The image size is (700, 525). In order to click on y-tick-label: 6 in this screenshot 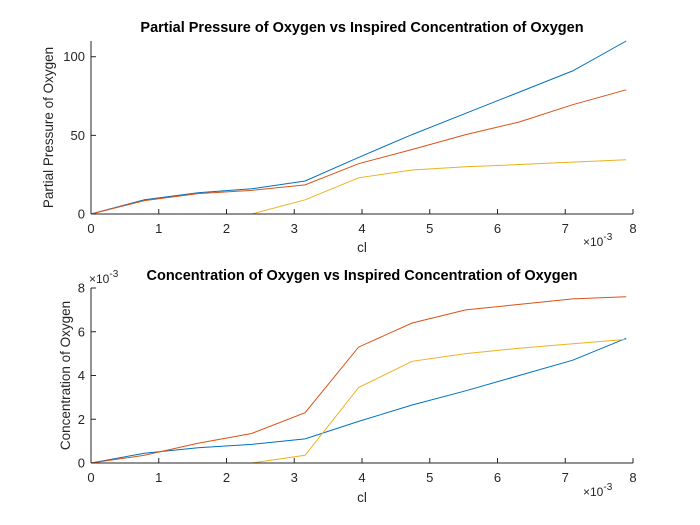, I will do `click(81, 331)`.